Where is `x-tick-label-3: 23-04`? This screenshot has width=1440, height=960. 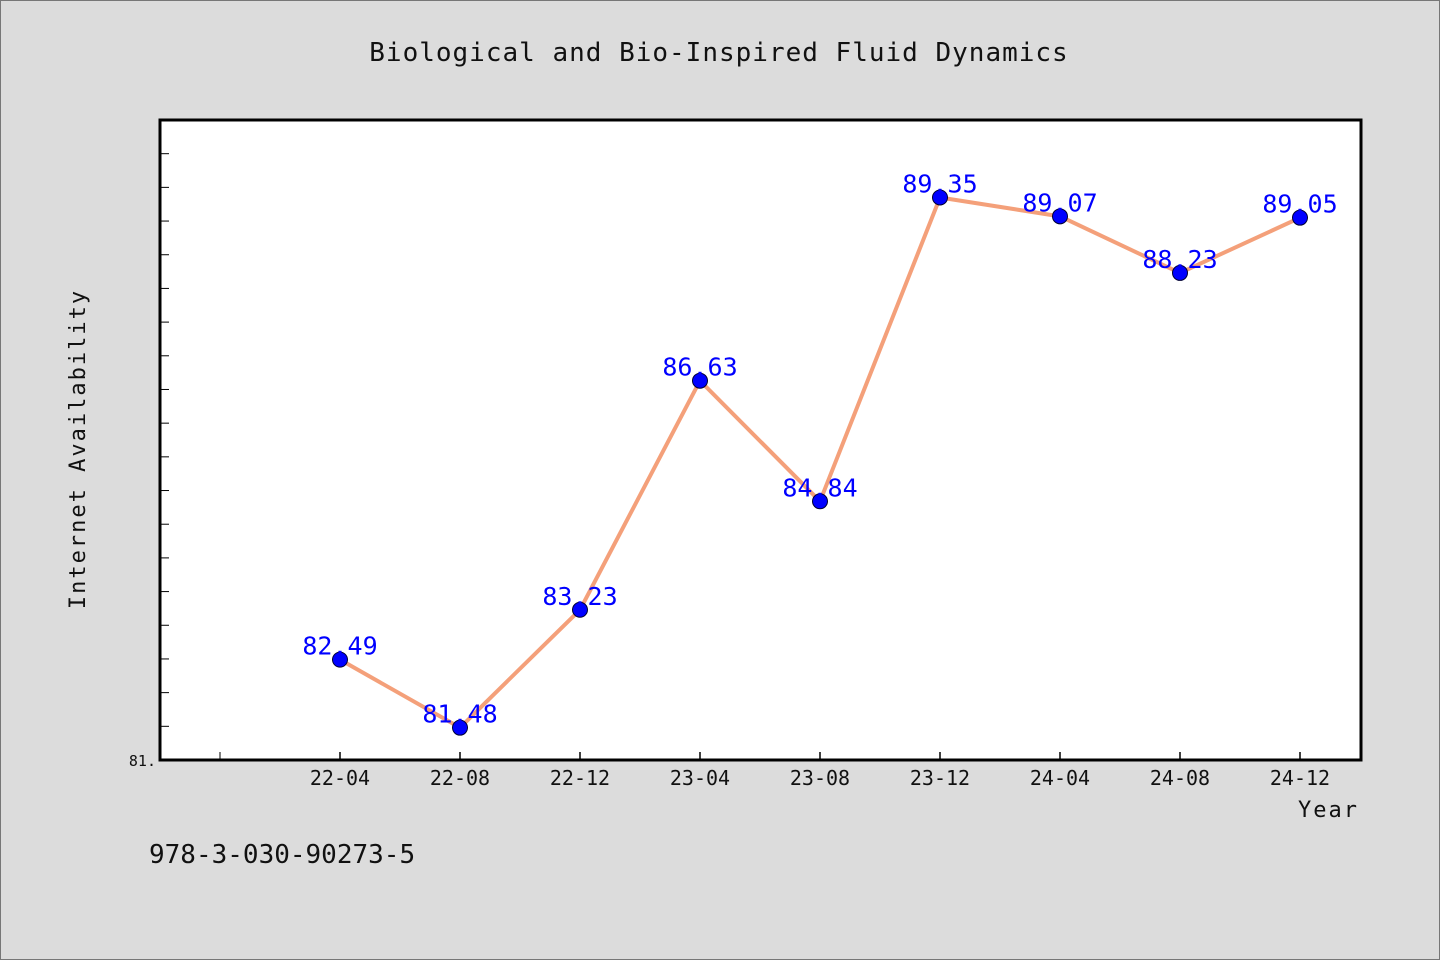 x-tick-label-3: 23-04 is located at coordinates (700, 778).